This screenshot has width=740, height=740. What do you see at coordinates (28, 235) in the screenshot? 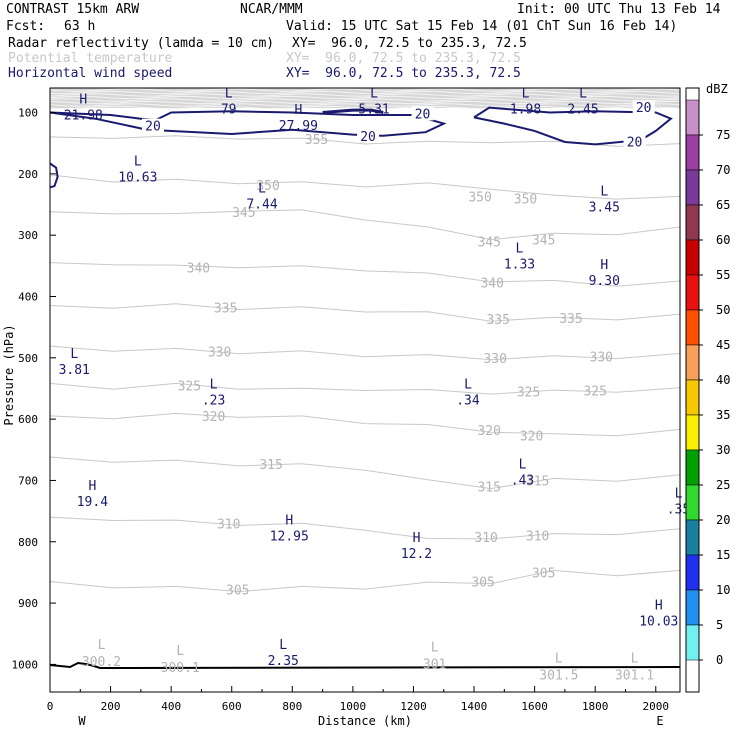
I see `y-tick-label: 300` at bounding box center [28, 235].